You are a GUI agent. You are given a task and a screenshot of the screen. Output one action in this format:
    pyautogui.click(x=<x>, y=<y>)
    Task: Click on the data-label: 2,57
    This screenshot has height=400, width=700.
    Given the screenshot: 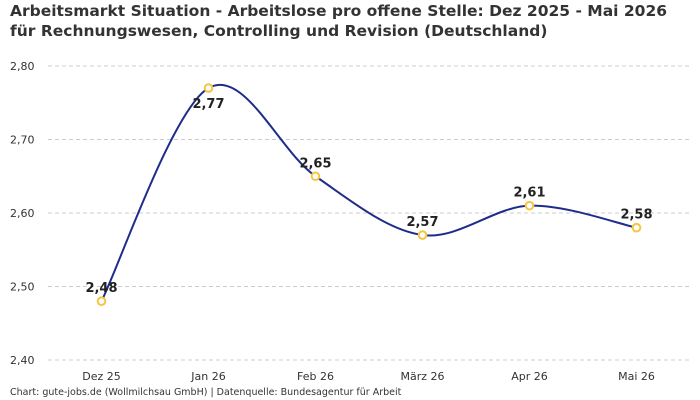 What is the action you would take?
    pyautogui.click(x=422, y=222)
    